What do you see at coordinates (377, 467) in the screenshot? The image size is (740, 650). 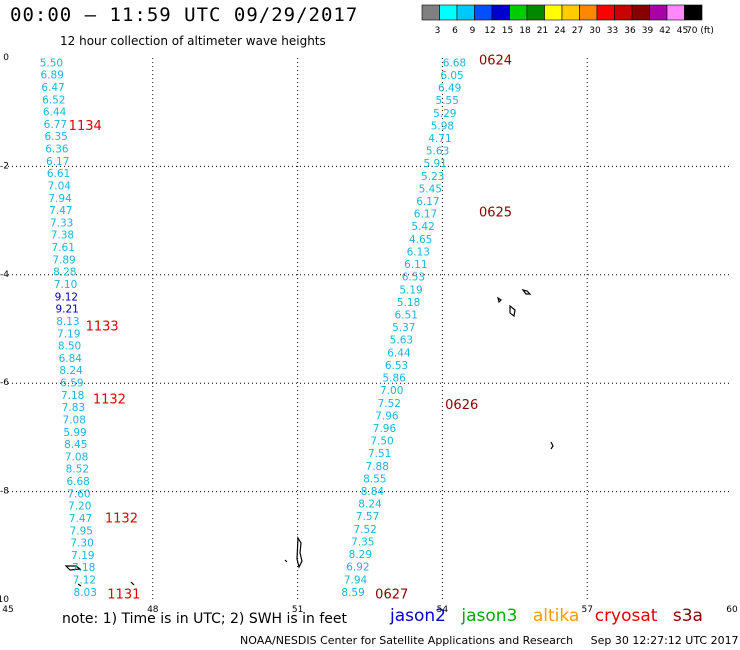 I see `wave-height-label: 7.88` at bounding box center [377, 467].